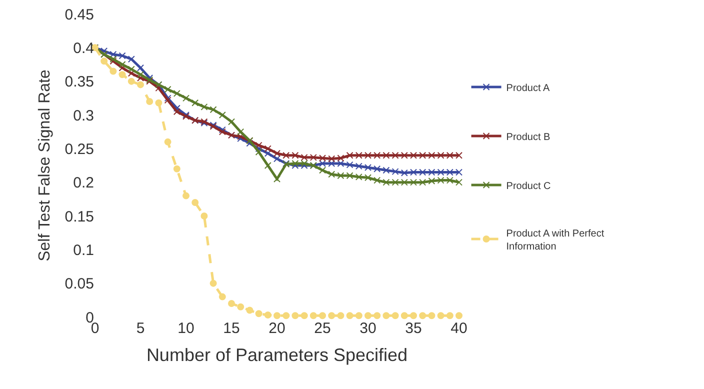  Describe the element at coordinates (277, 355) in the screenshot. I see `x-axis-title: Number of Parameters Specified` at that location.